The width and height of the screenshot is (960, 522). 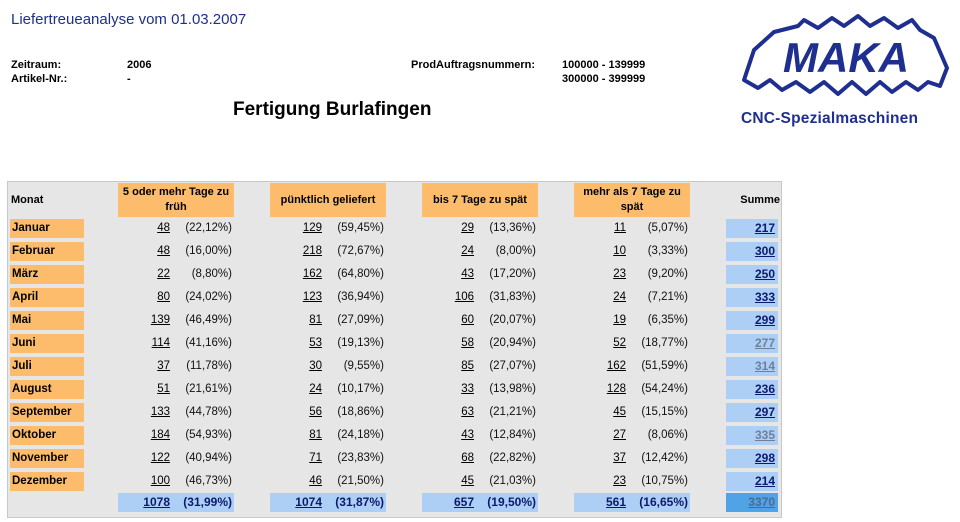 What do you see at coordinates (619, 343) in the screenshot?
I see `late-more-count-link: 52` at bounding box center [619, 343].